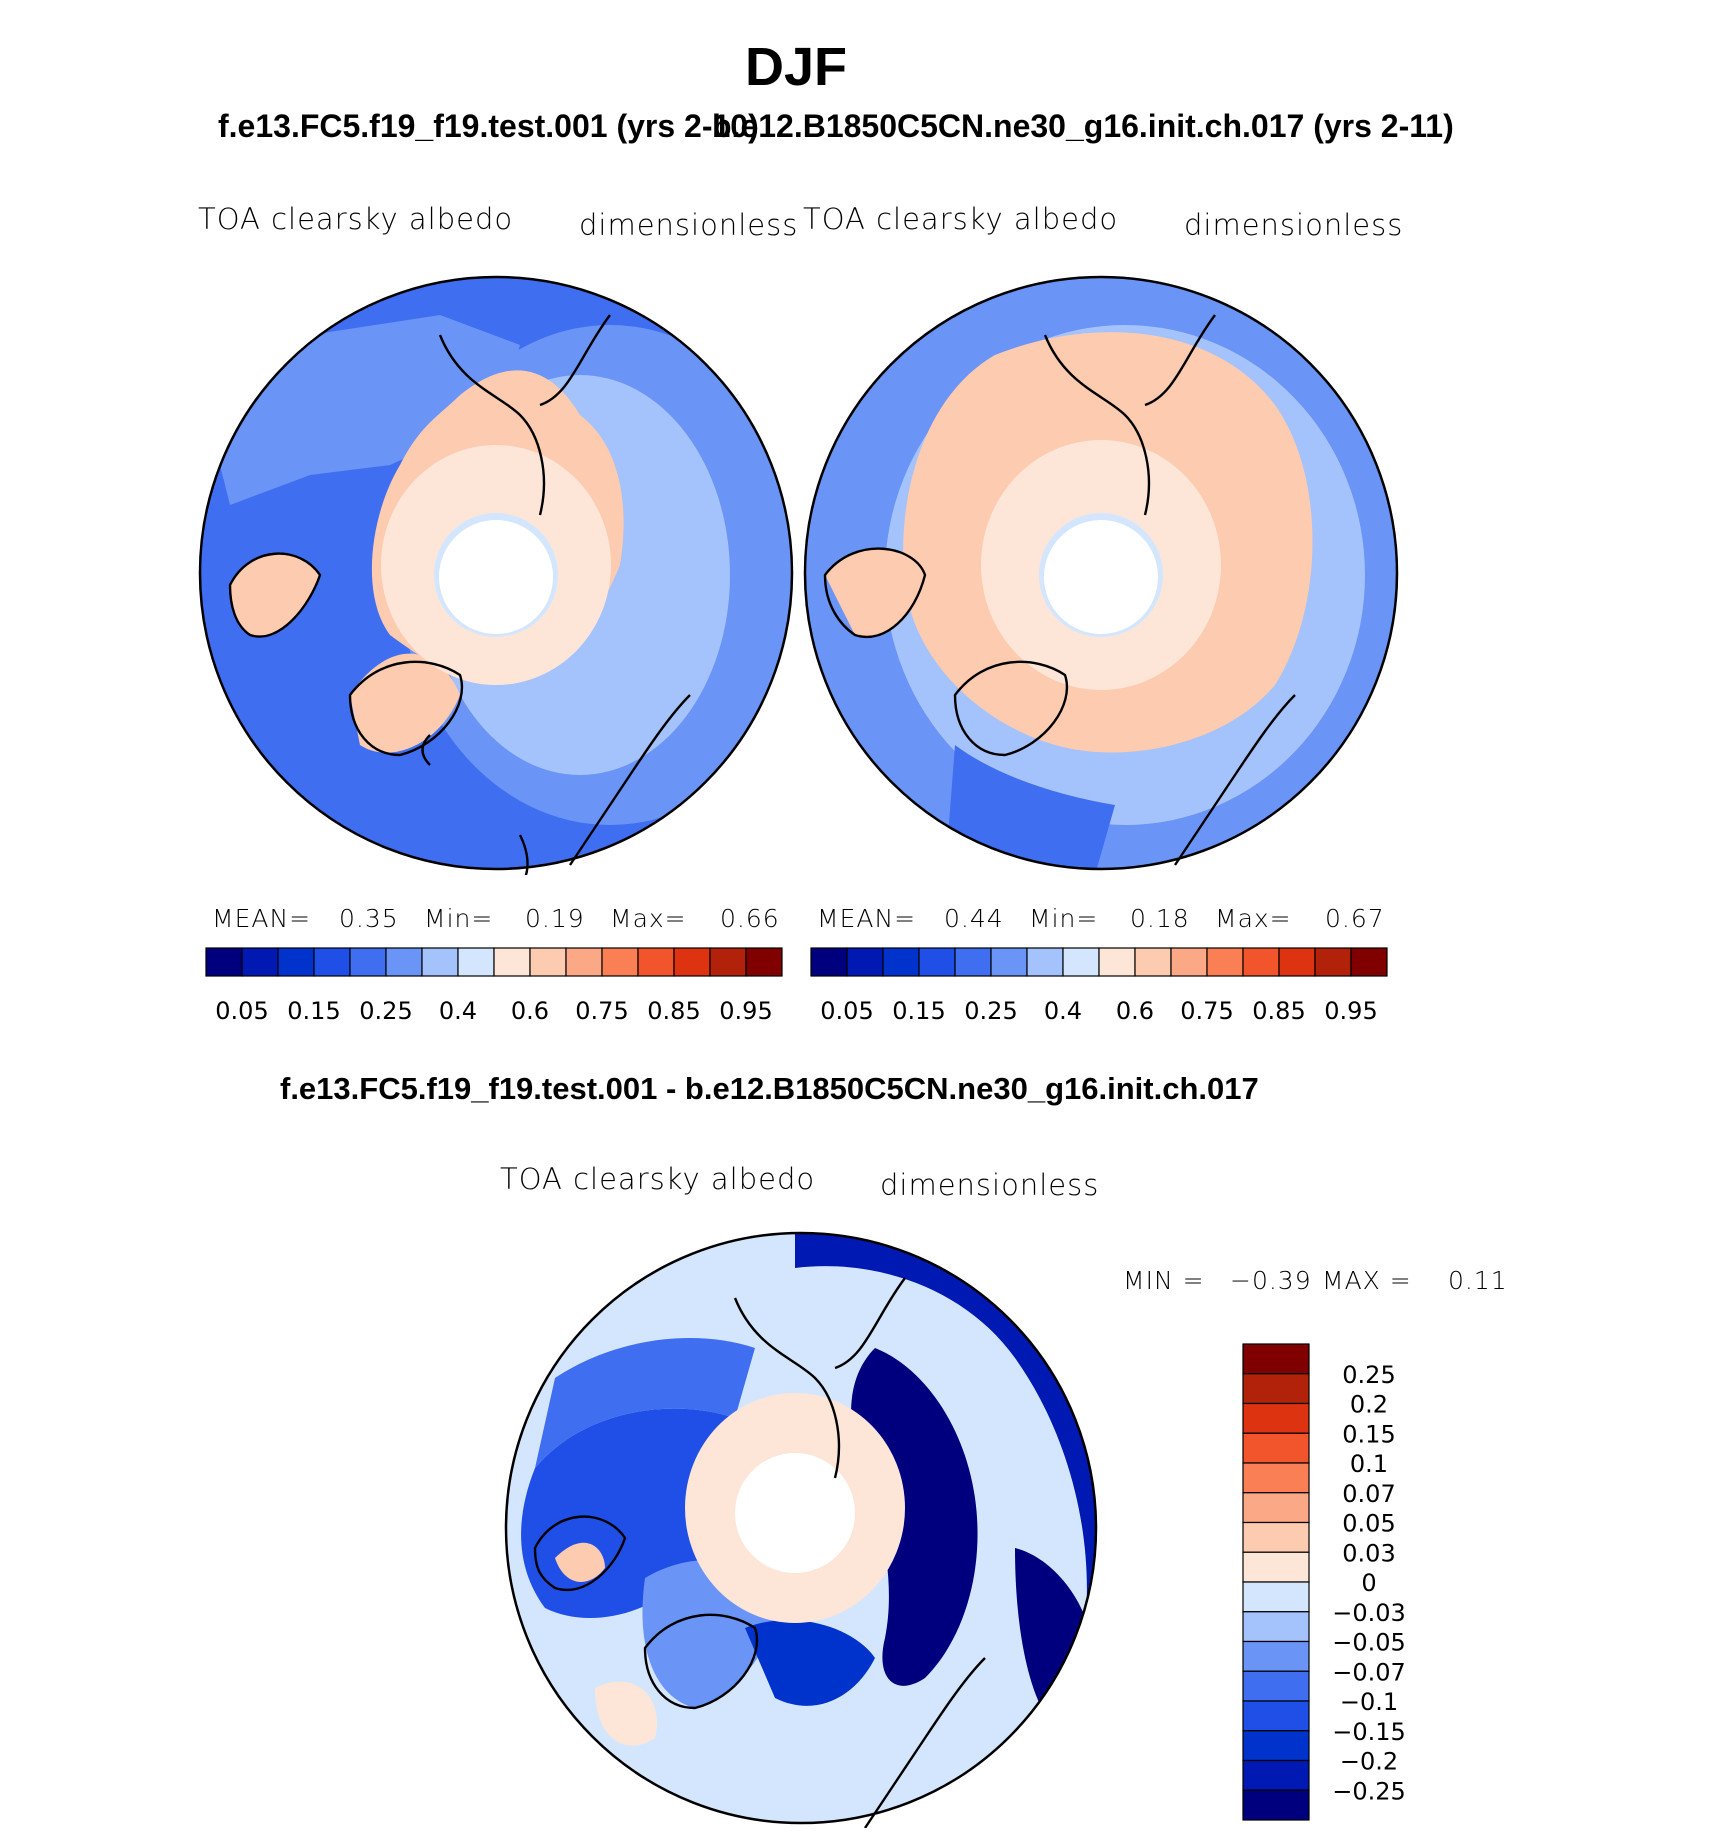  Describe the element at coordinates (1253, 918) in the screenshot. I see `stats-max-label-right: Max=` at that location.